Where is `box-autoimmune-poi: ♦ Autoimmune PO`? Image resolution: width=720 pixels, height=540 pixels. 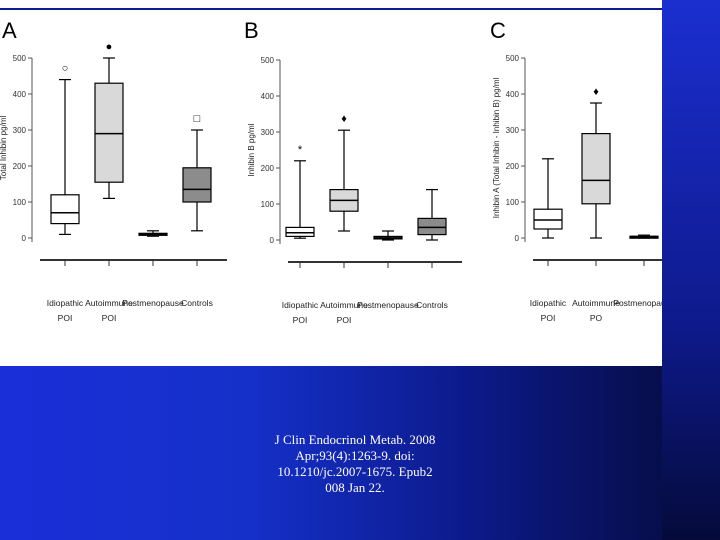
box-autoimmune-poi: ♦ Autoimmune PO is located at coordinates (596, 204).